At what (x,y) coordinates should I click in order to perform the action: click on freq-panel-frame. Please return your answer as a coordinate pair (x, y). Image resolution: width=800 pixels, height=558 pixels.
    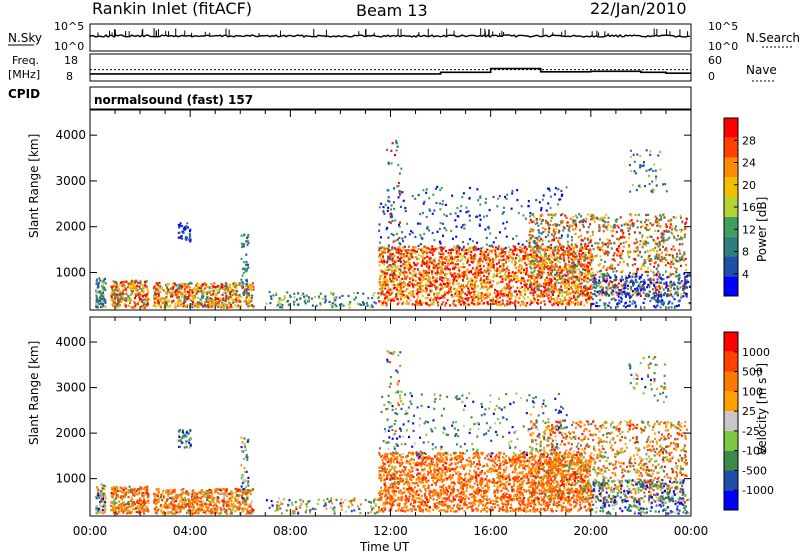
    Looking at the image, I should click on (390, 67).